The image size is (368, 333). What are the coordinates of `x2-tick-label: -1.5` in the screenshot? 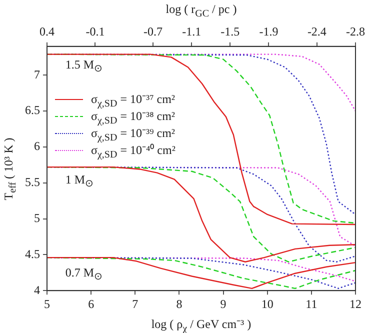 It's located at (230, 31).